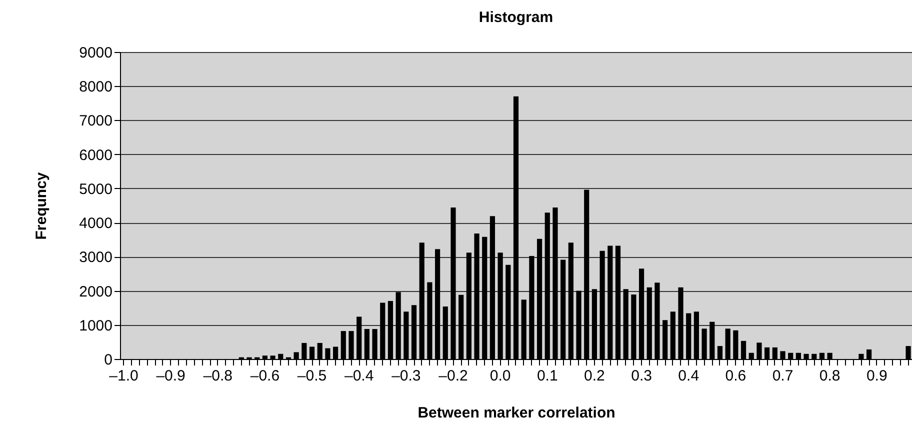 Image resolution: width=912 pixels, height=437 pixels. I want to click on x-tick-label: 0.6, so click(735, 376).